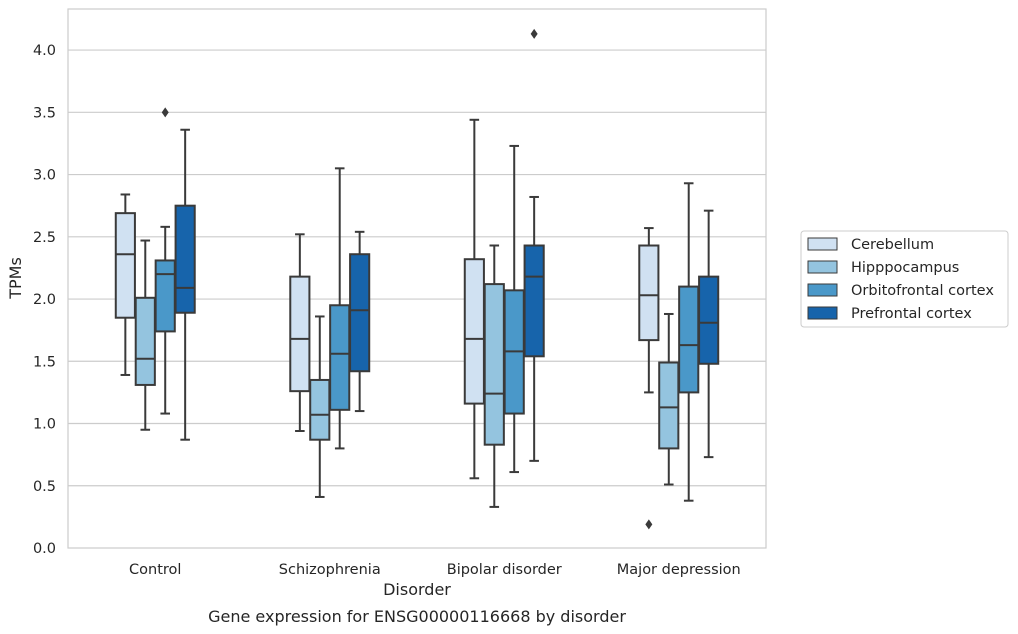  What do you see at coordinates (155, 570) in the screenshot?
I see `x-tick-label: Control` at bounding box center [155, 570].